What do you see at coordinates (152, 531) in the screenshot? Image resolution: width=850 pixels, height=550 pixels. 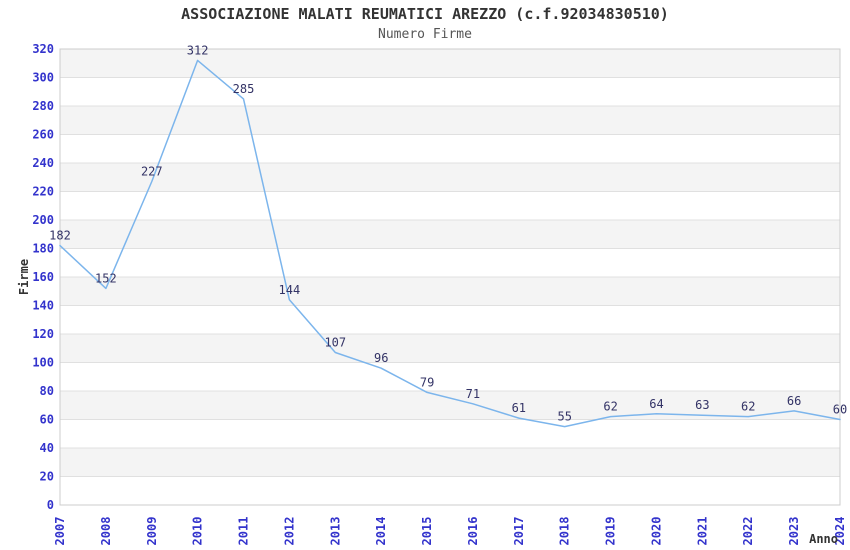 I see `x-tick-label: 2009` at bounding box center [152, 531].